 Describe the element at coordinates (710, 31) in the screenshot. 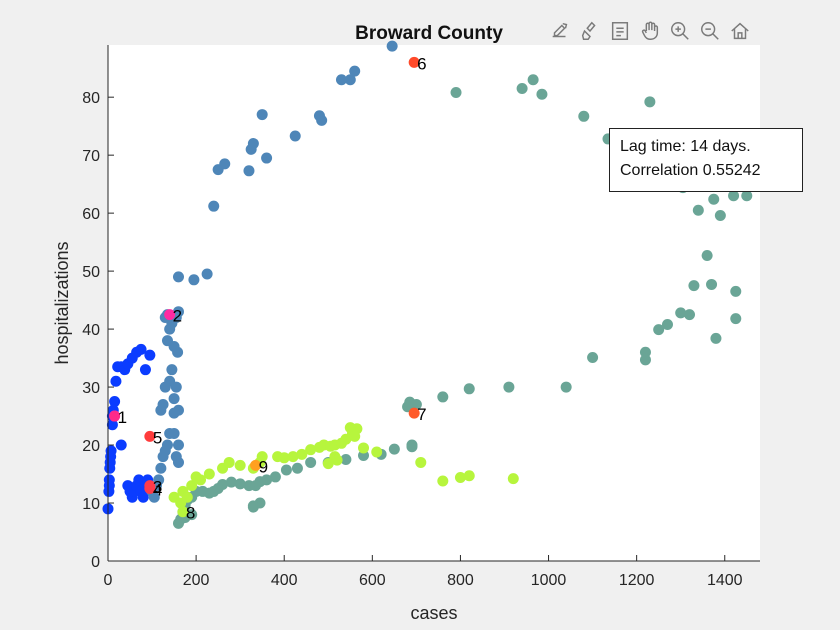

I see `zoom-out-icon` at that location.